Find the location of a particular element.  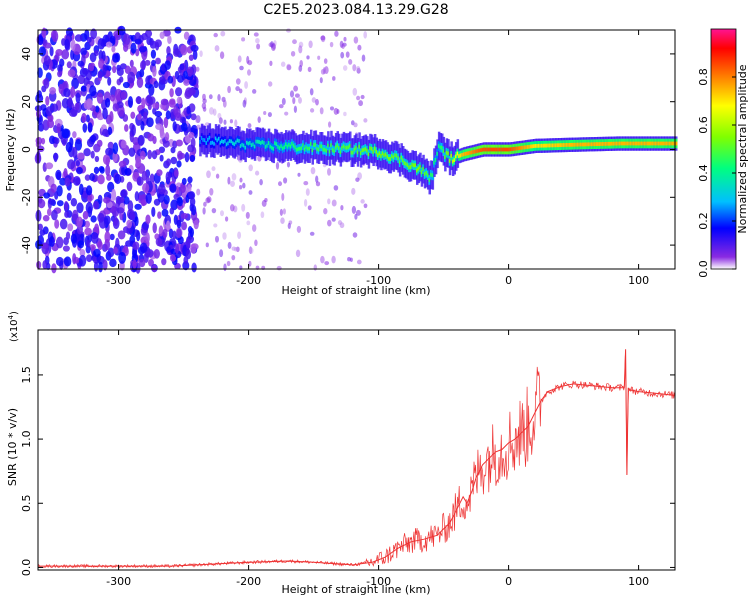

x-tick-label: 0 is located at coordinates (508, 280).